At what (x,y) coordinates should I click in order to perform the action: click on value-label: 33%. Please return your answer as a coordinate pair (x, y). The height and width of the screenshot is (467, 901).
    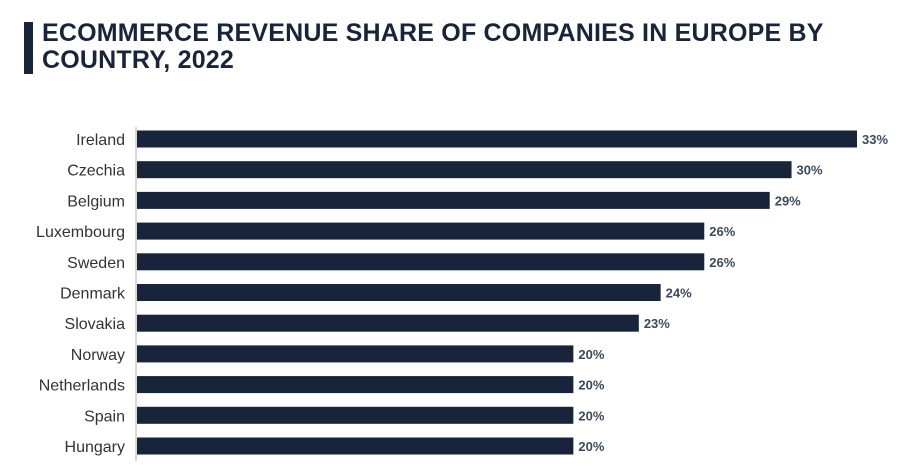
    Looking at the image, I should click on (875, 139).